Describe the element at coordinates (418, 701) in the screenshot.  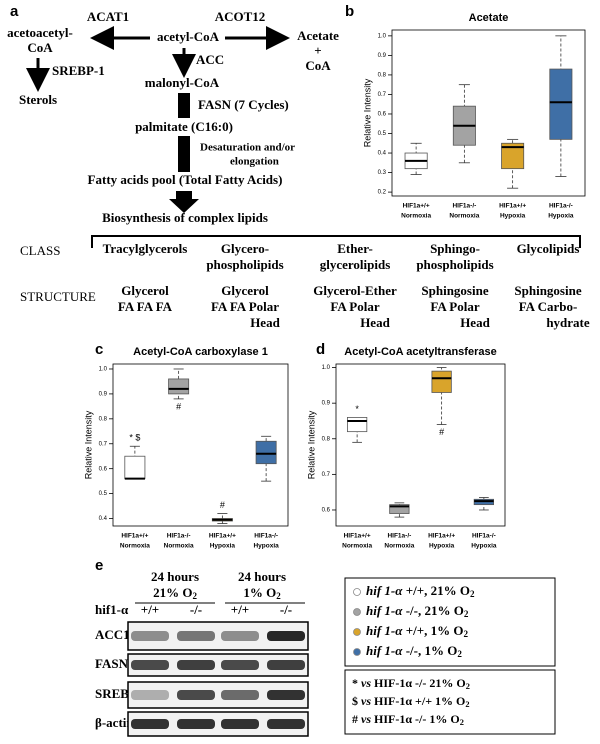
I see `text: HIF-1α +/+ 1% O` at that location.